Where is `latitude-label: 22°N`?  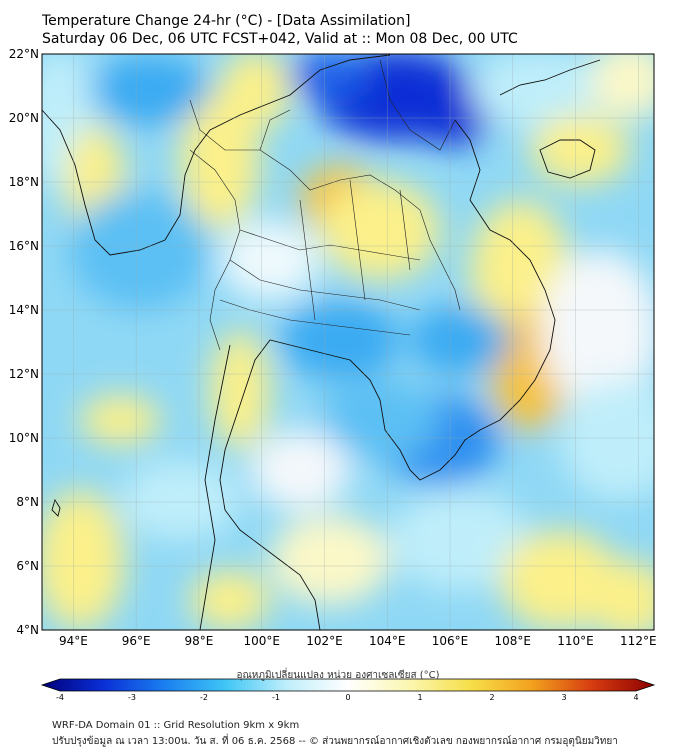 latitude-label: 22°N is located at coordinates (24, 54).